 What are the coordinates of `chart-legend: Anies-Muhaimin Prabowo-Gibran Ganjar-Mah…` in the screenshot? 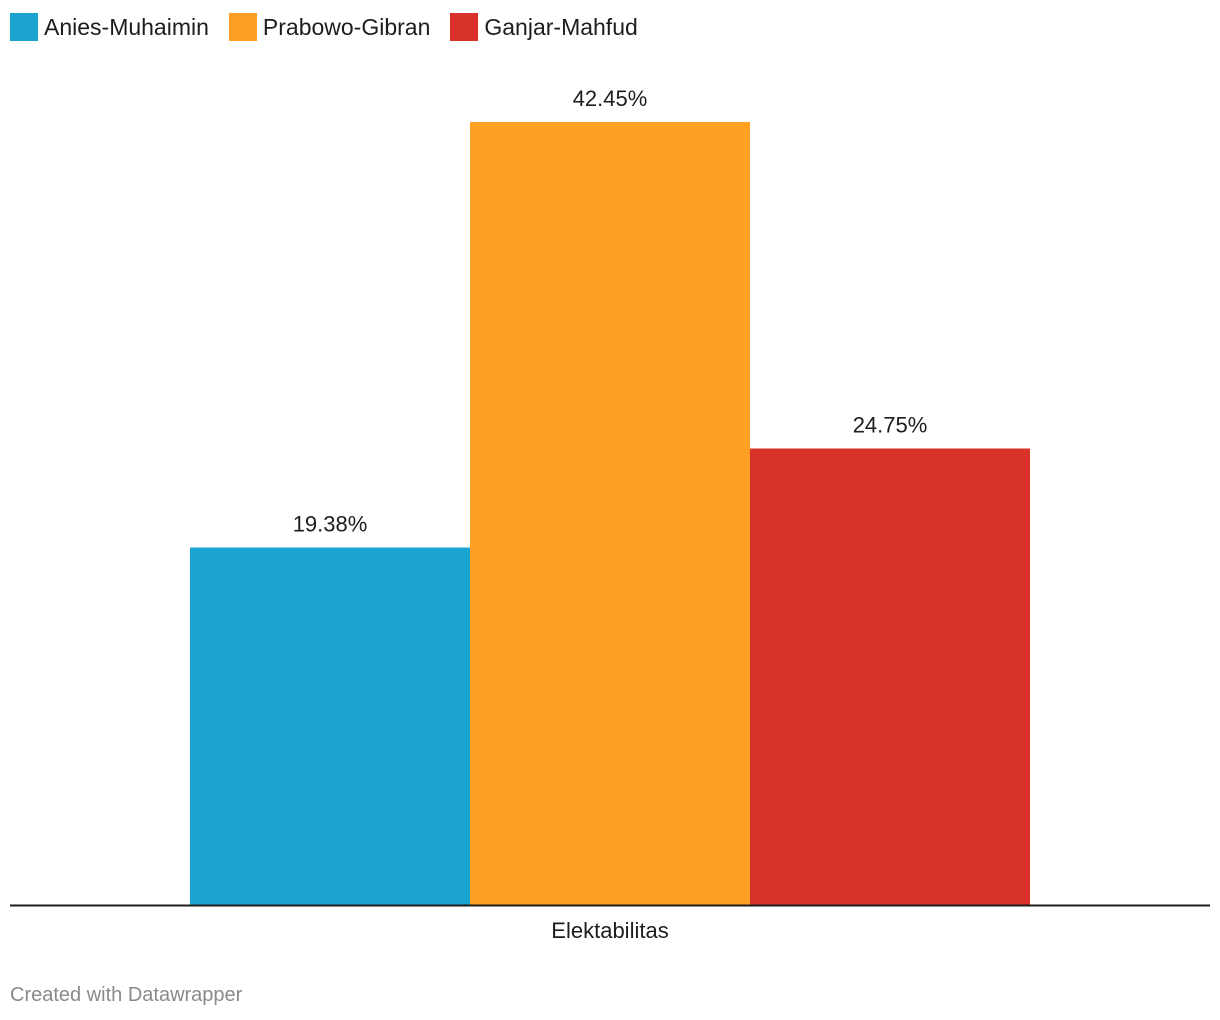 It's located at (334, 27).